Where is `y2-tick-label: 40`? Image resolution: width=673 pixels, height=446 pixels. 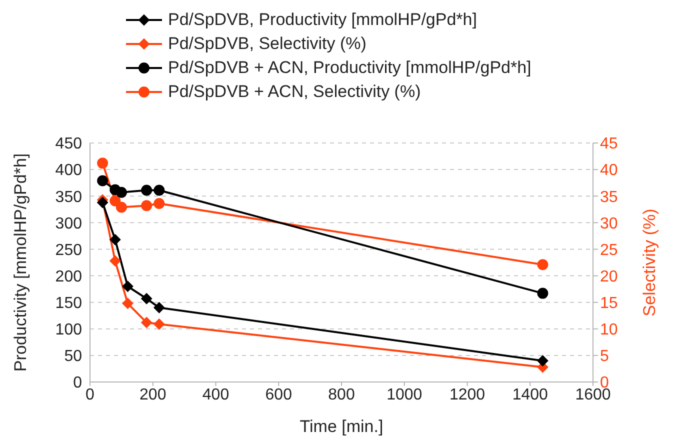
y2-tick-label: 40 is located at coordinates (609, 171).